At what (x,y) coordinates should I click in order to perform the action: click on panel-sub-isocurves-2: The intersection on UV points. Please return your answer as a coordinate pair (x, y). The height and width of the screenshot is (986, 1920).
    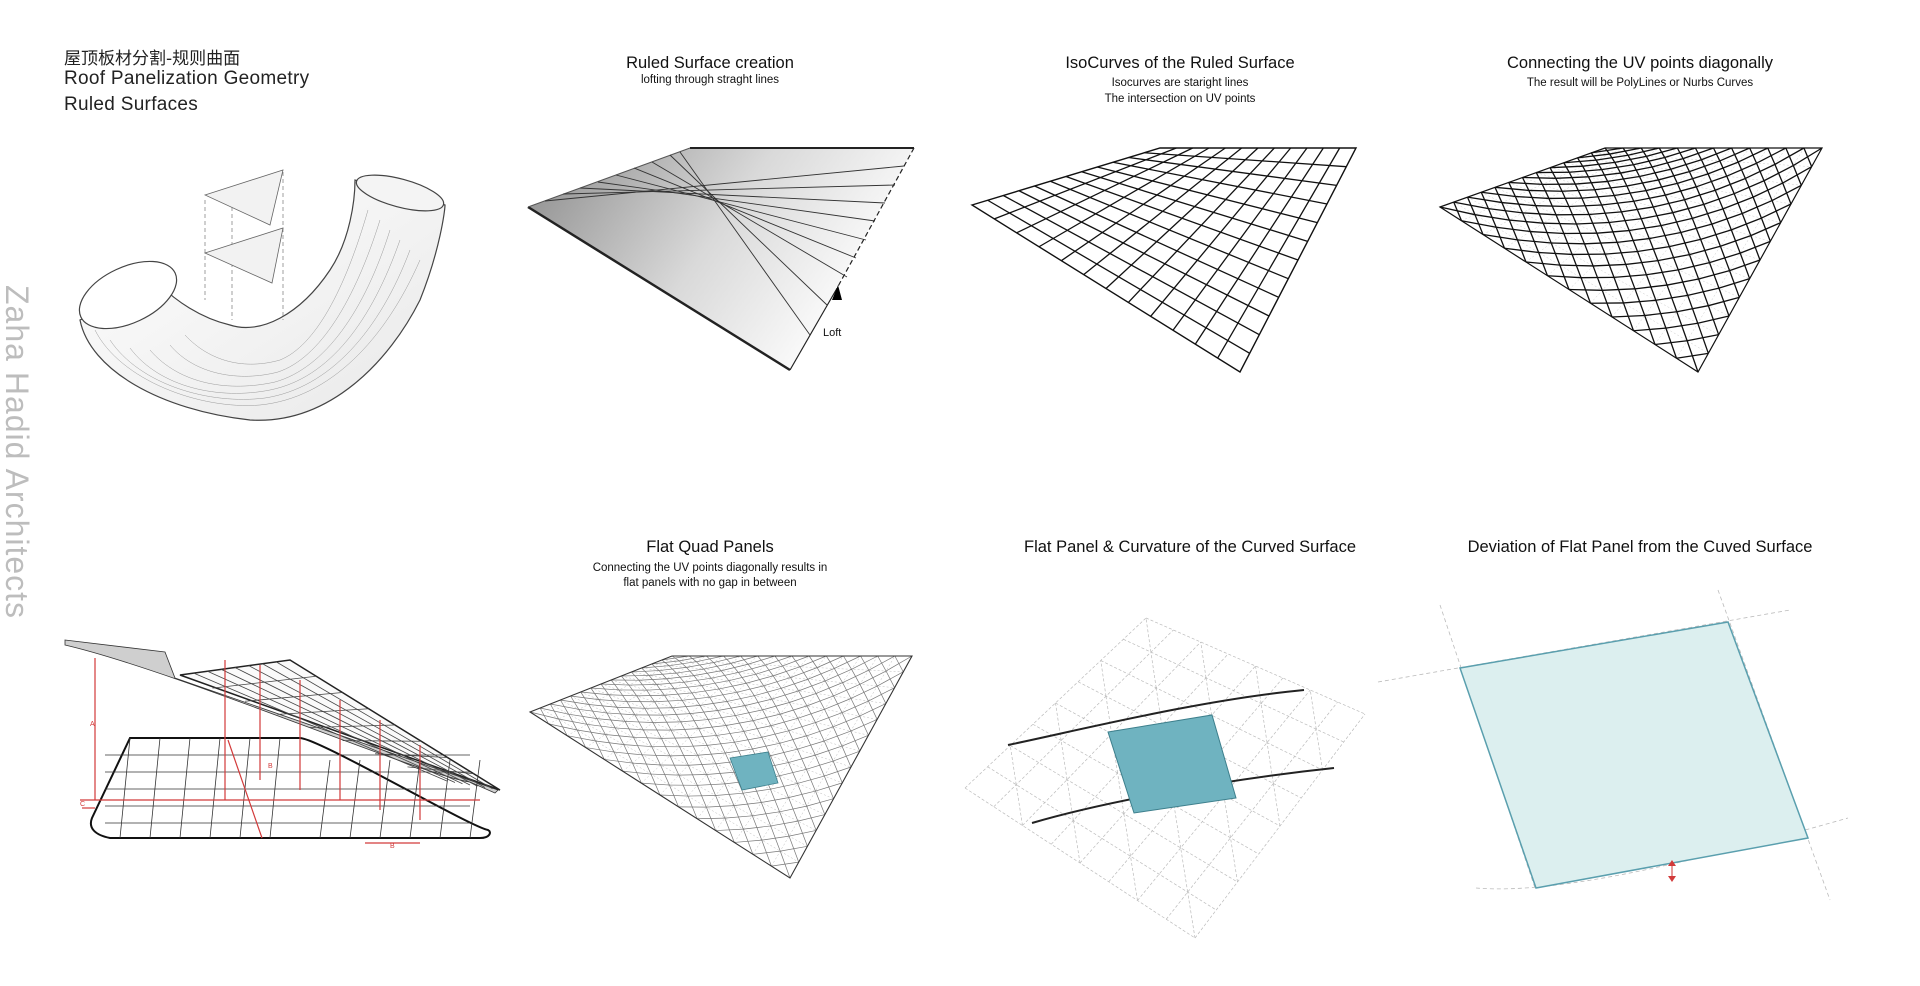
    Looking at the image, I should click on (1180, 99).